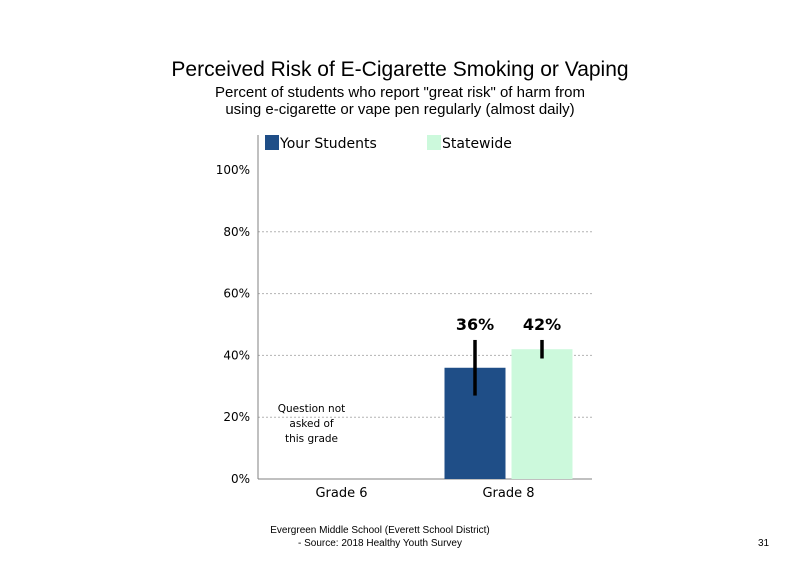 The image size is (800, 568). I want to click on bar, so click(542, 414).